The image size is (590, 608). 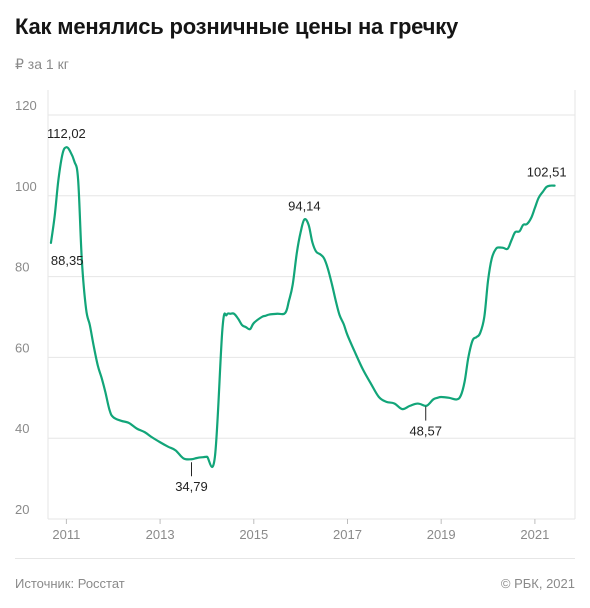 What do you see at coordinates (547, 172) in the screenshot?
I see `annotation-label: 102,51` at bounding box center [547, 172].